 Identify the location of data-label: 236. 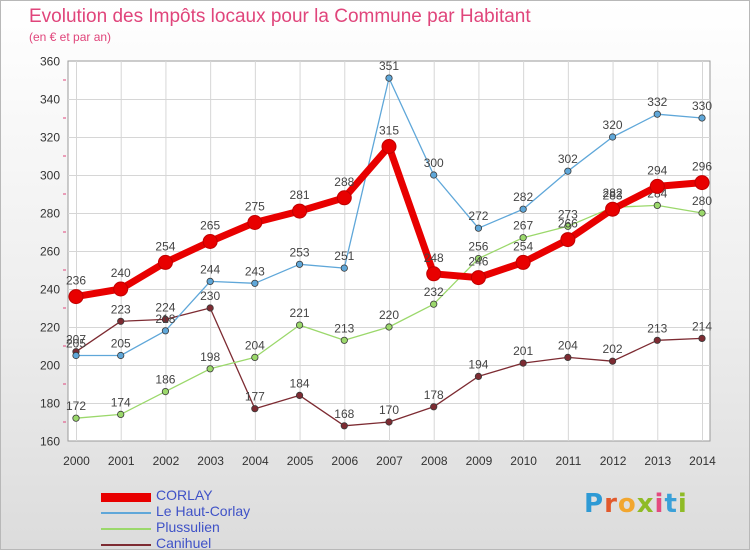
(76, 281).